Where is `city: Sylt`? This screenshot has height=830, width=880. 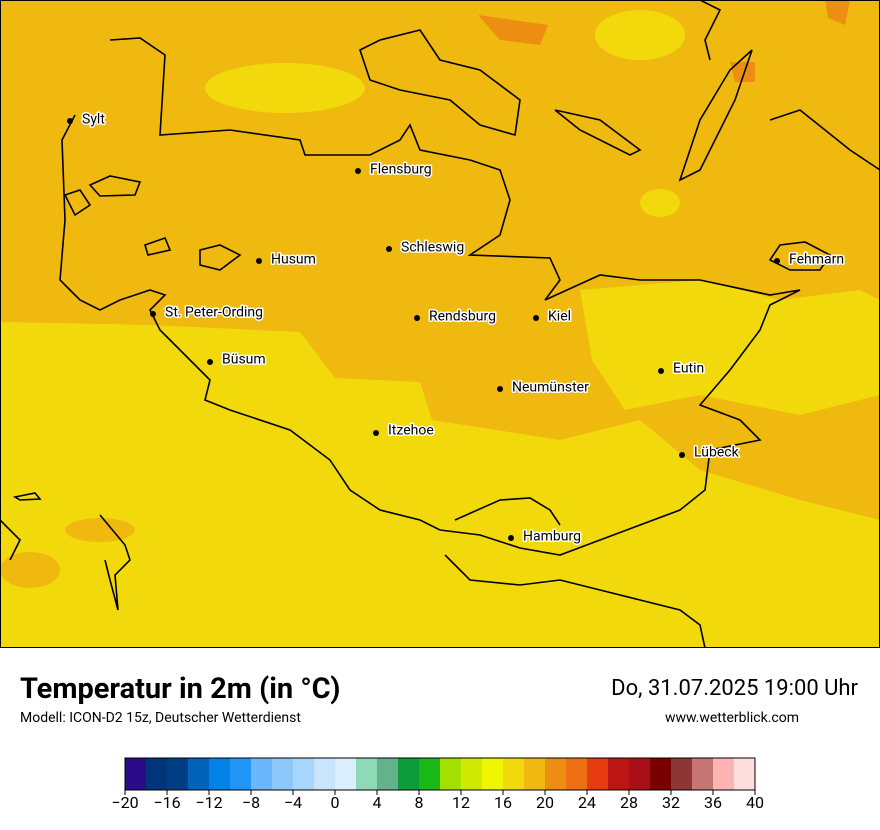
city: Sylt is located at coordinates (87, 119).